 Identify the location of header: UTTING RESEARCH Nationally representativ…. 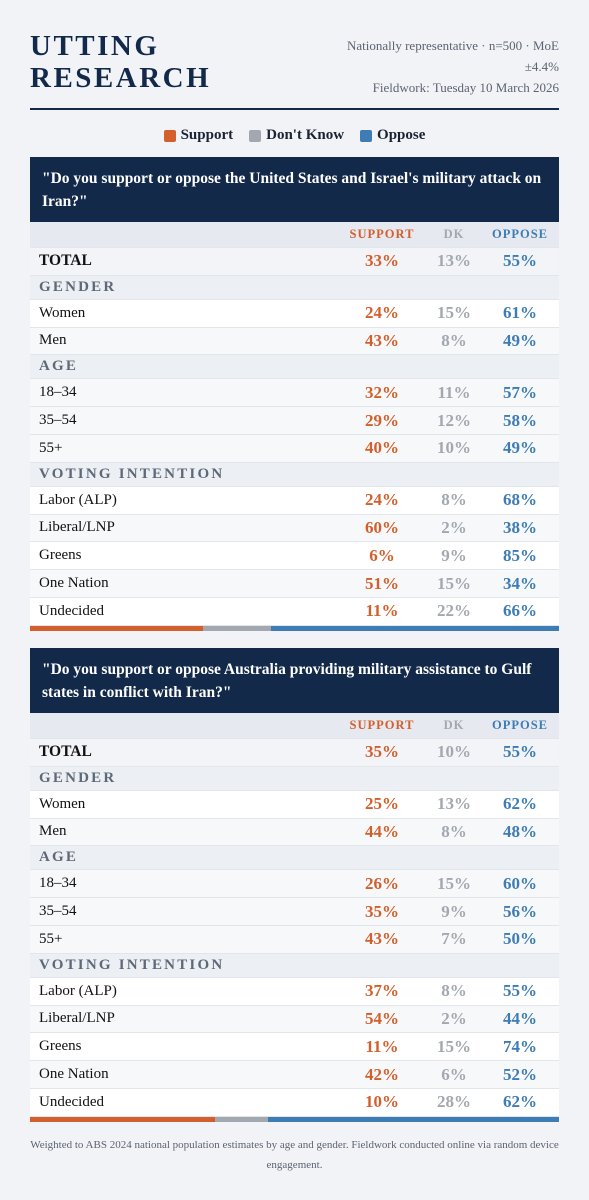
(294, 55).